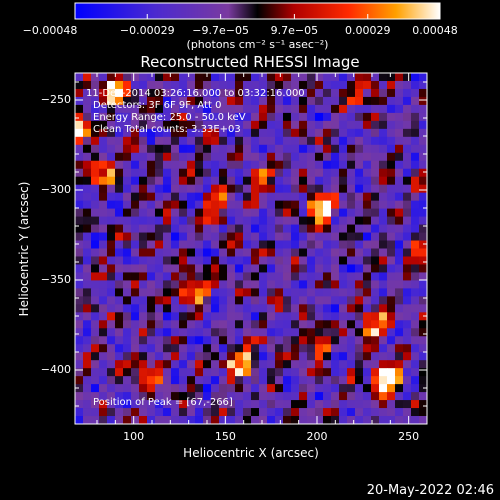 The height and width of the screenshot is (500, 500). What do you see at coordinates (163, 402) in the screenshot?
I see `peak-position-annotation: Position of Peak = [67,-266]` at bounding box center [163, 402].